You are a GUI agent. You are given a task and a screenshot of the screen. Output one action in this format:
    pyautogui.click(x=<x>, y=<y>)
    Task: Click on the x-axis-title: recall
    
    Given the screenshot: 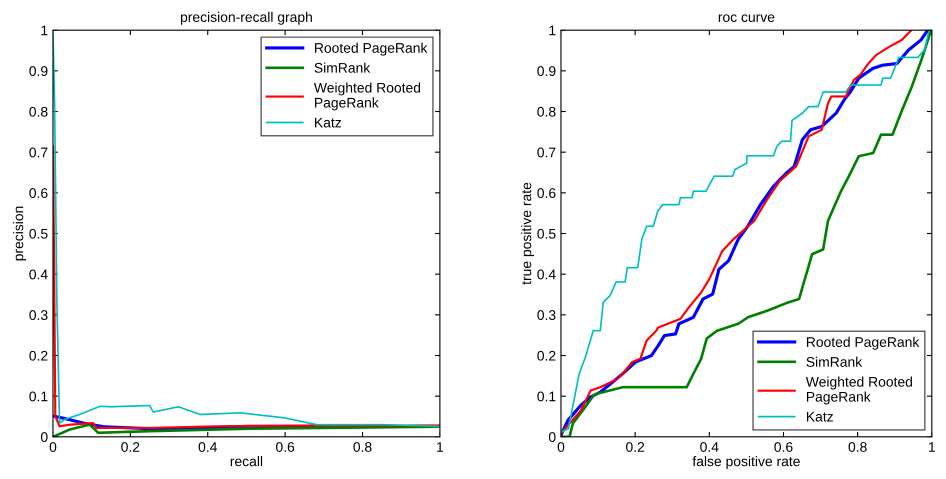 What is the action you would take?
    pyautogui.click(x=246, y=461)
    